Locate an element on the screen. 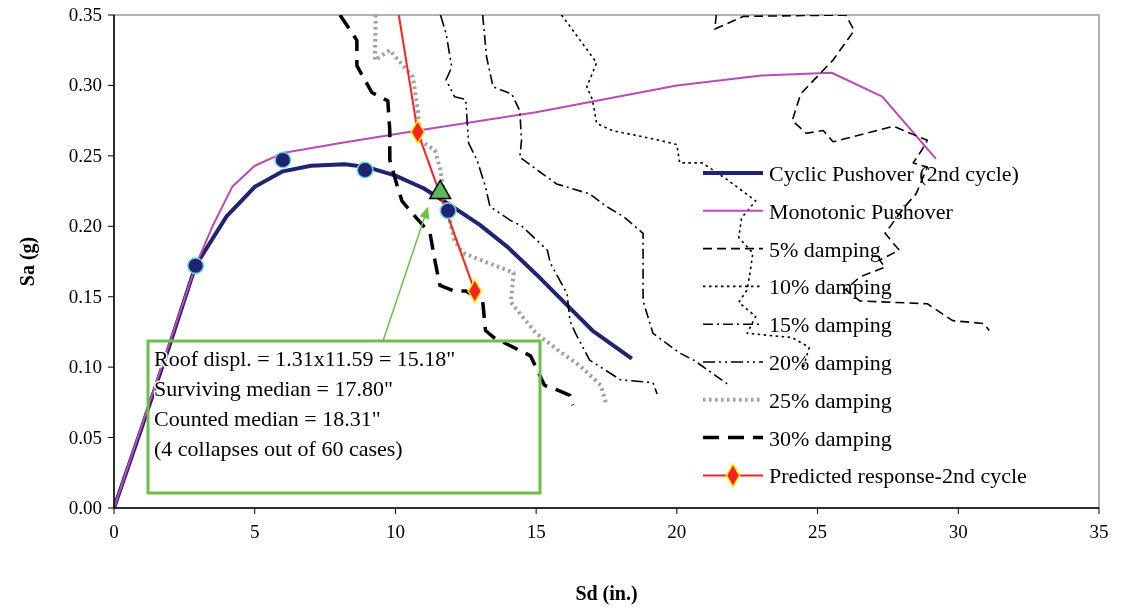  legend-label: 30% damping is located at coordinates (830, 438).